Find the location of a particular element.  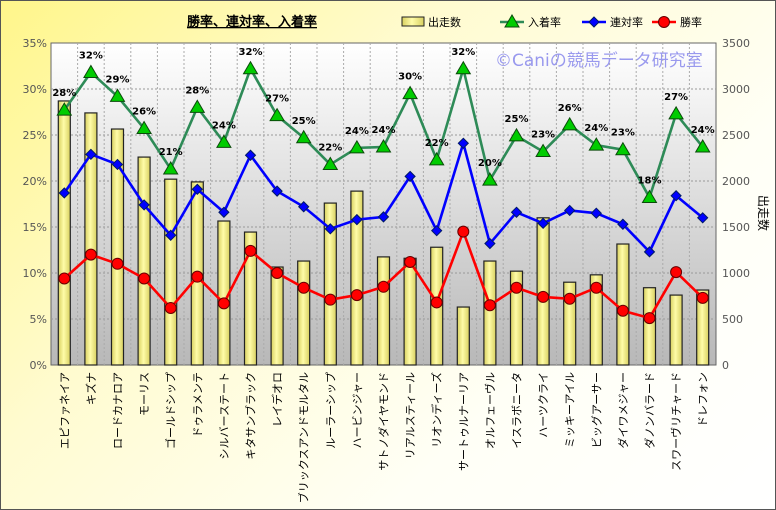

category-label: ルーラーシップ is located at coordinates (330, 410).